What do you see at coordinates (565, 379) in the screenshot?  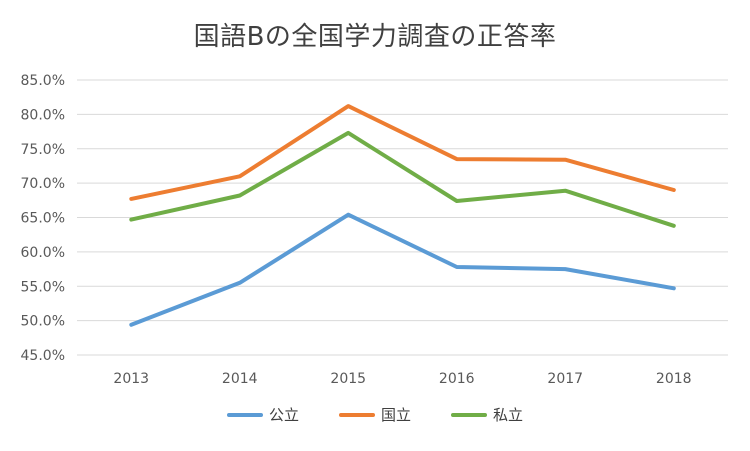 I see `x-tick-label: 2017` at bounding box center [565, 379].